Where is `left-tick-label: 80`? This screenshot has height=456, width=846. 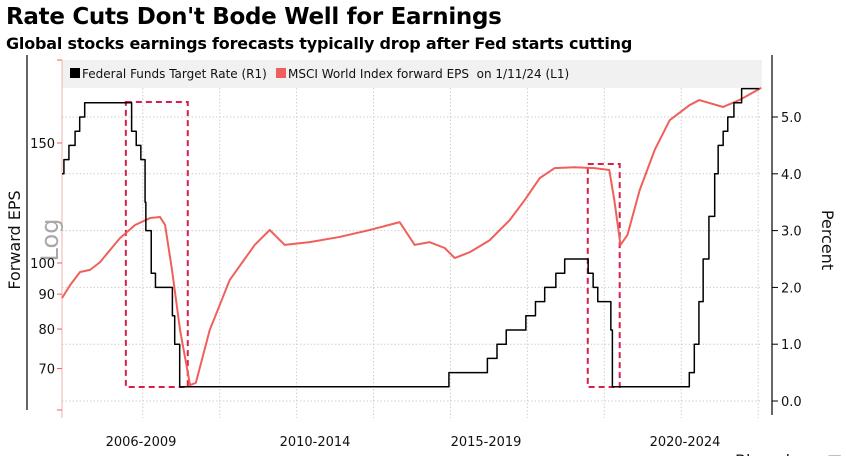 left-tick-label: 80 is located at coordinates (46, 330).